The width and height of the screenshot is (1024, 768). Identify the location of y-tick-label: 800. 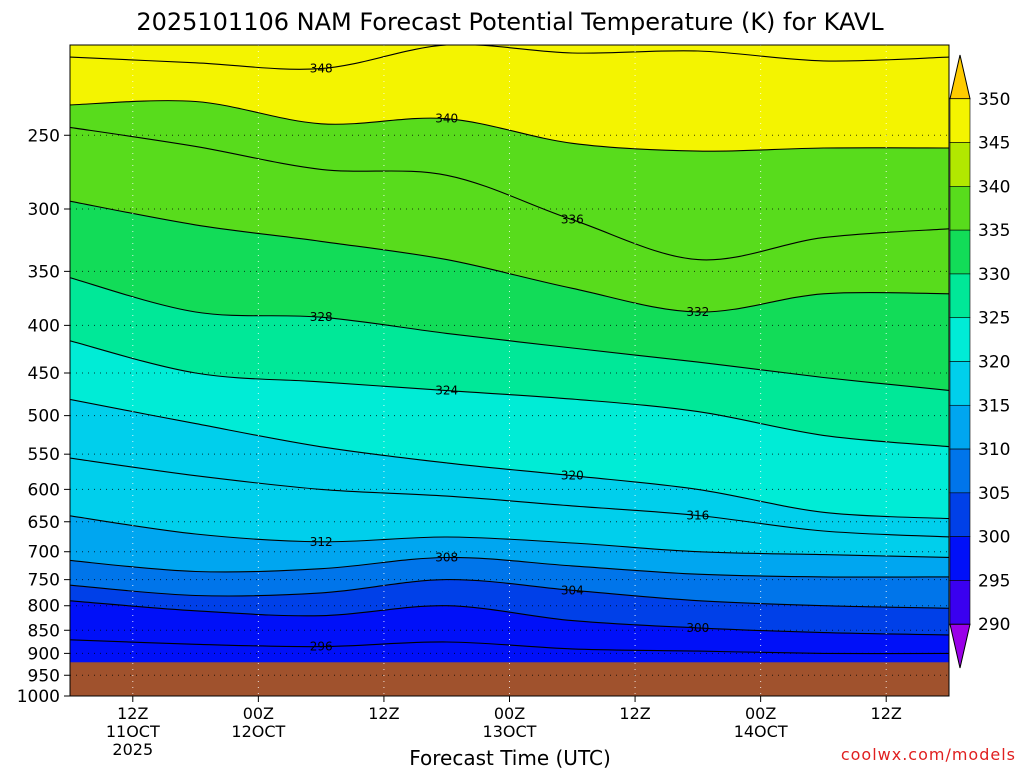
(44, 607).